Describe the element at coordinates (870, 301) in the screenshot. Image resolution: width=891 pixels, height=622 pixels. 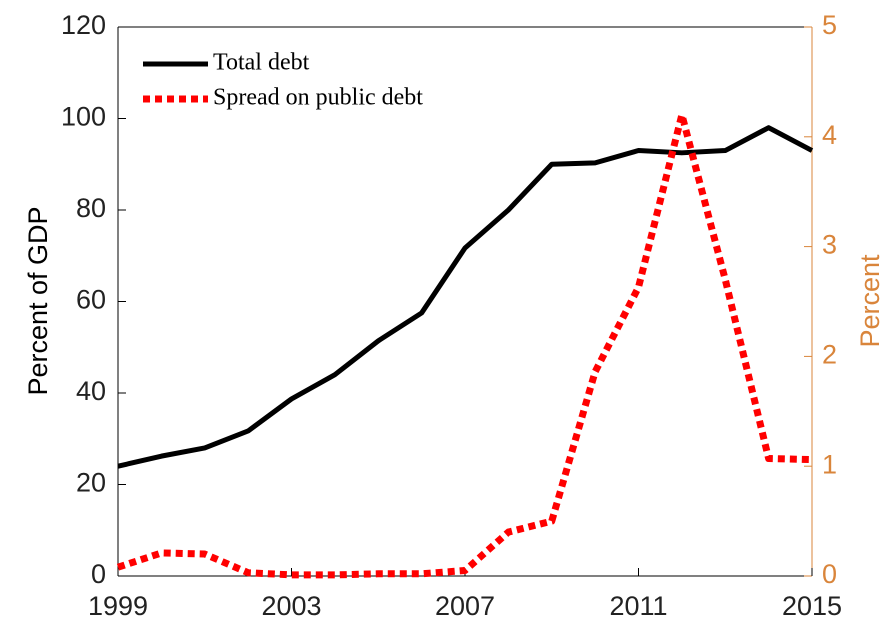
I see `y2-axis-label: Percent` at that location.